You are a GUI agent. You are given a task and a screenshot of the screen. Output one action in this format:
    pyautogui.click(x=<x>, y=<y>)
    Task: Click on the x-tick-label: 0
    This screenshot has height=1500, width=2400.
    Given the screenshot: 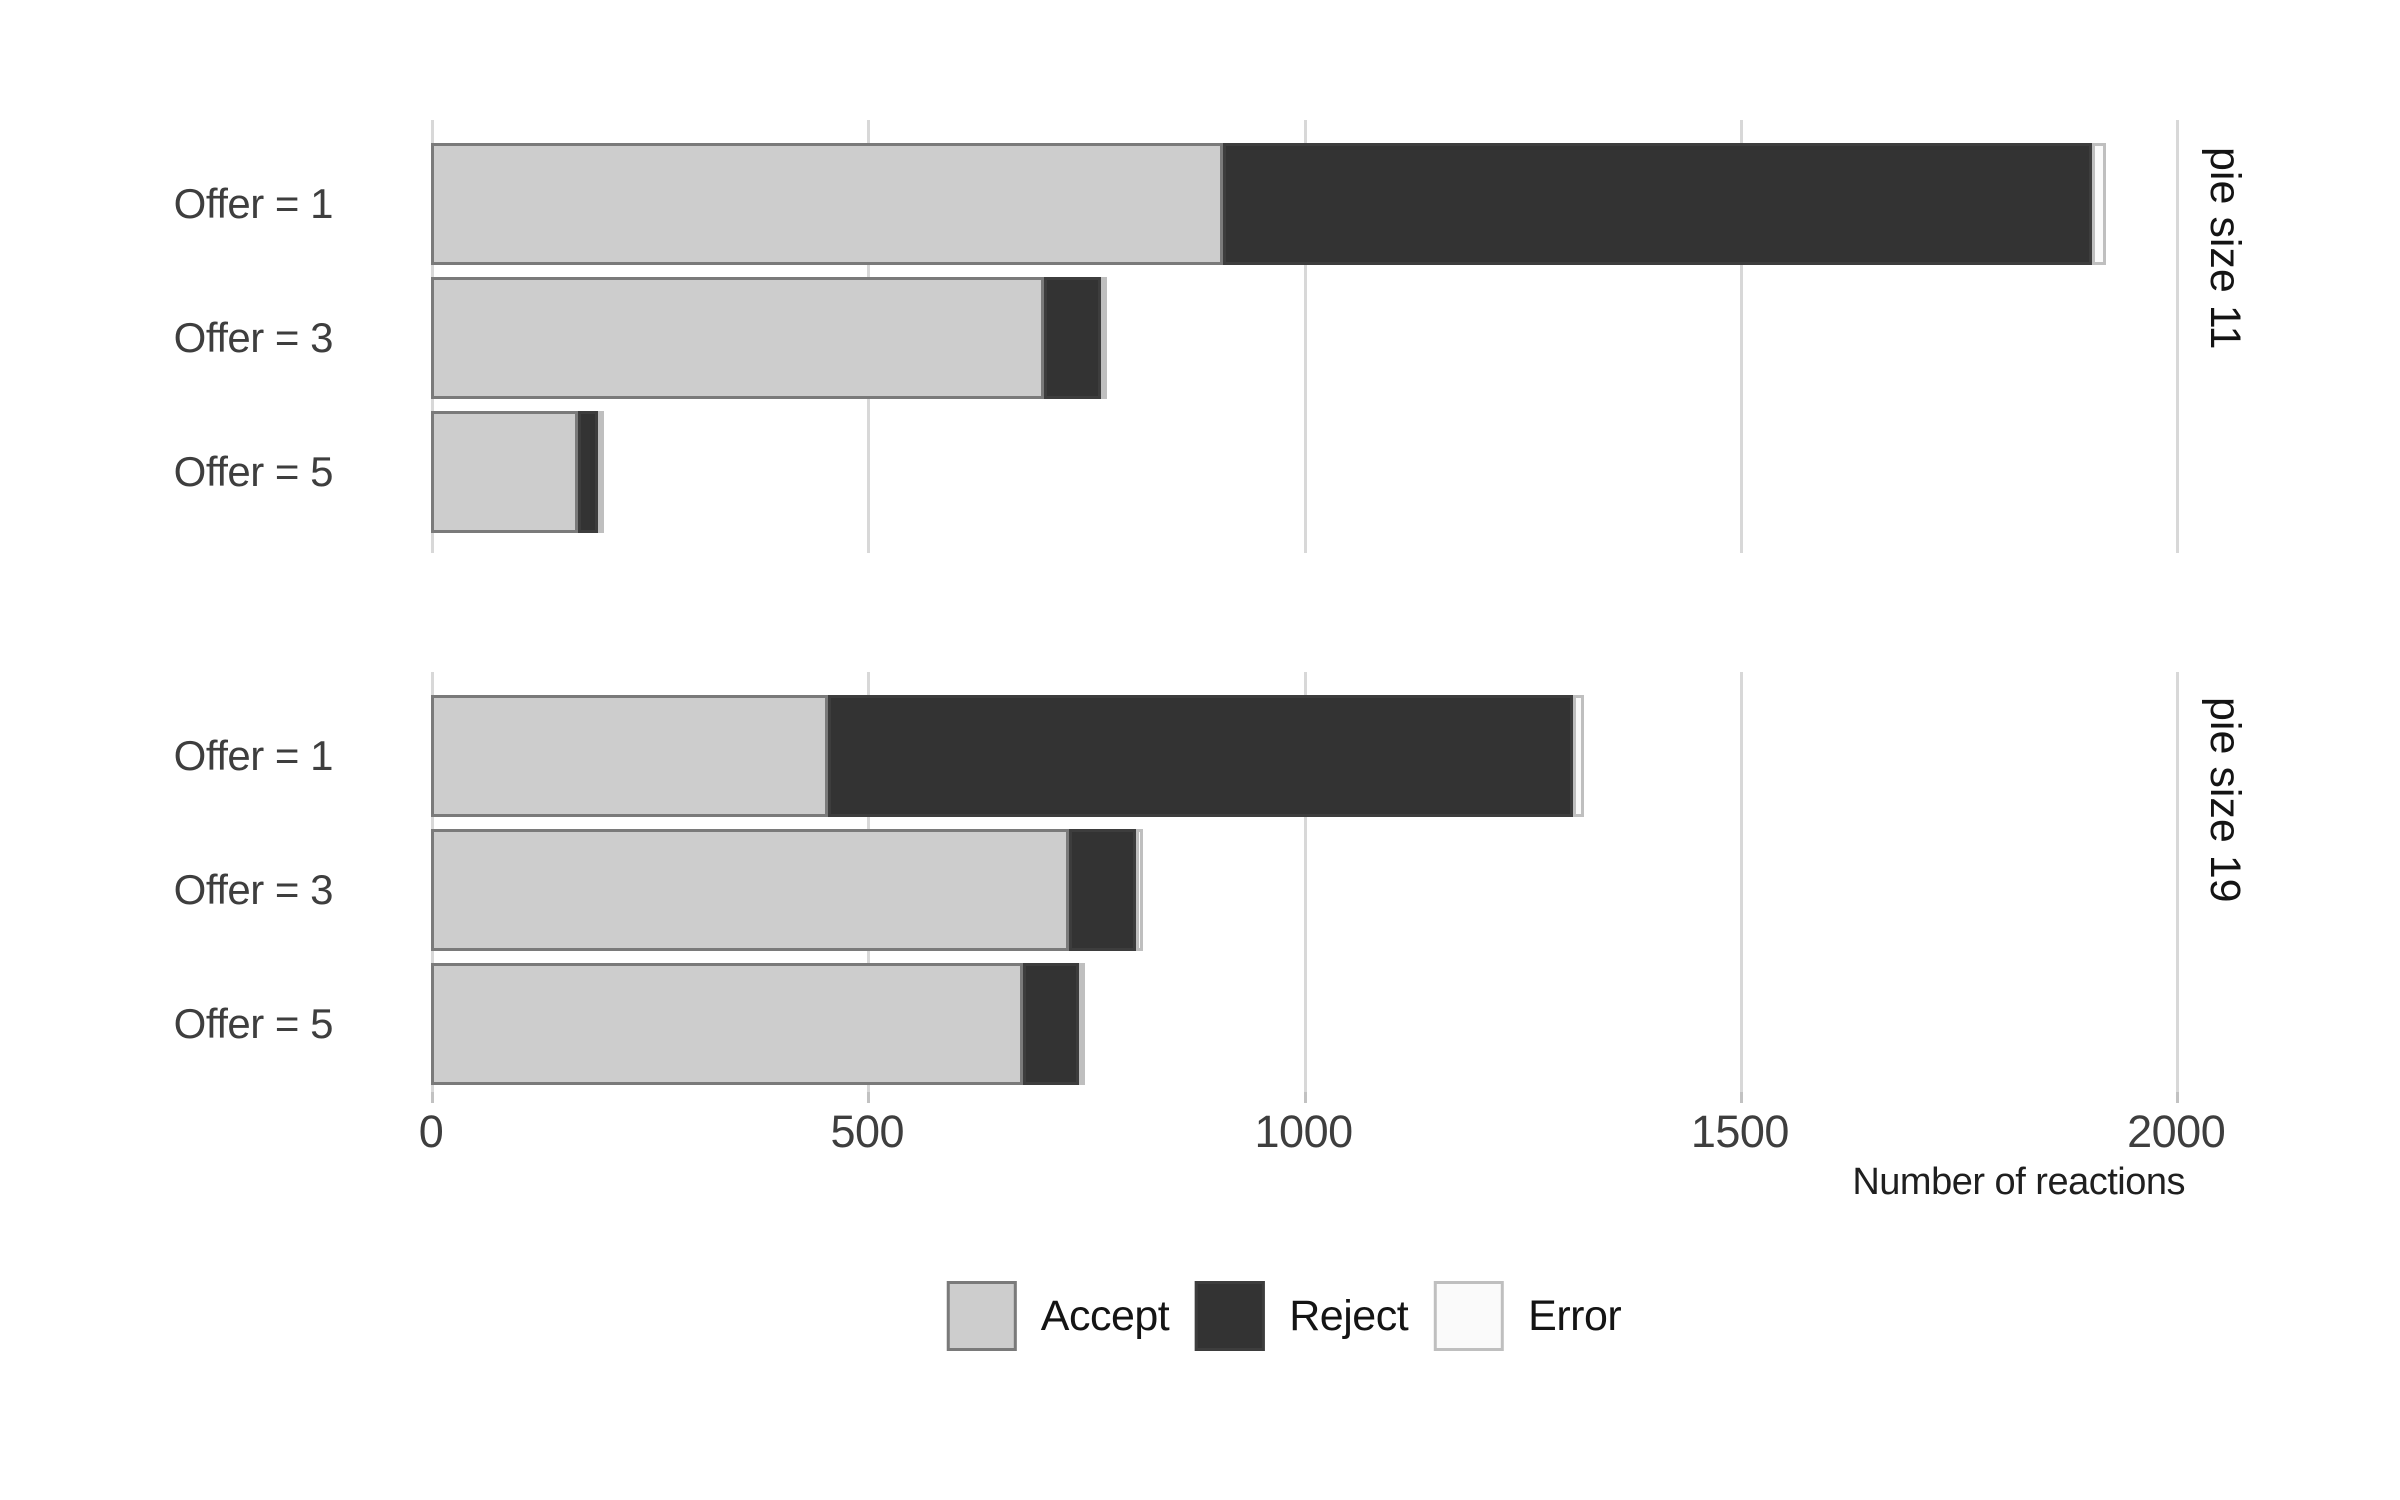 What is the action you would take?
    pyautogui.click(x=431, y=1131)
    